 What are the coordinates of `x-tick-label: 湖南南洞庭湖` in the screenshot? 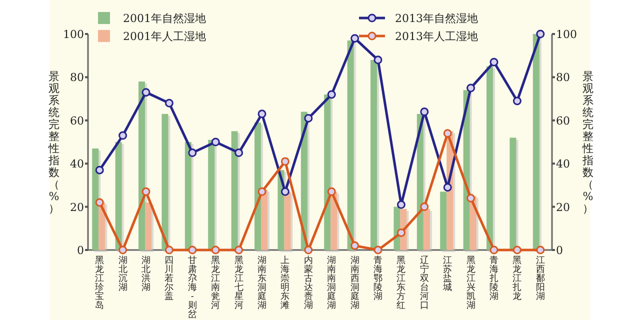 It's located at (331, 283).